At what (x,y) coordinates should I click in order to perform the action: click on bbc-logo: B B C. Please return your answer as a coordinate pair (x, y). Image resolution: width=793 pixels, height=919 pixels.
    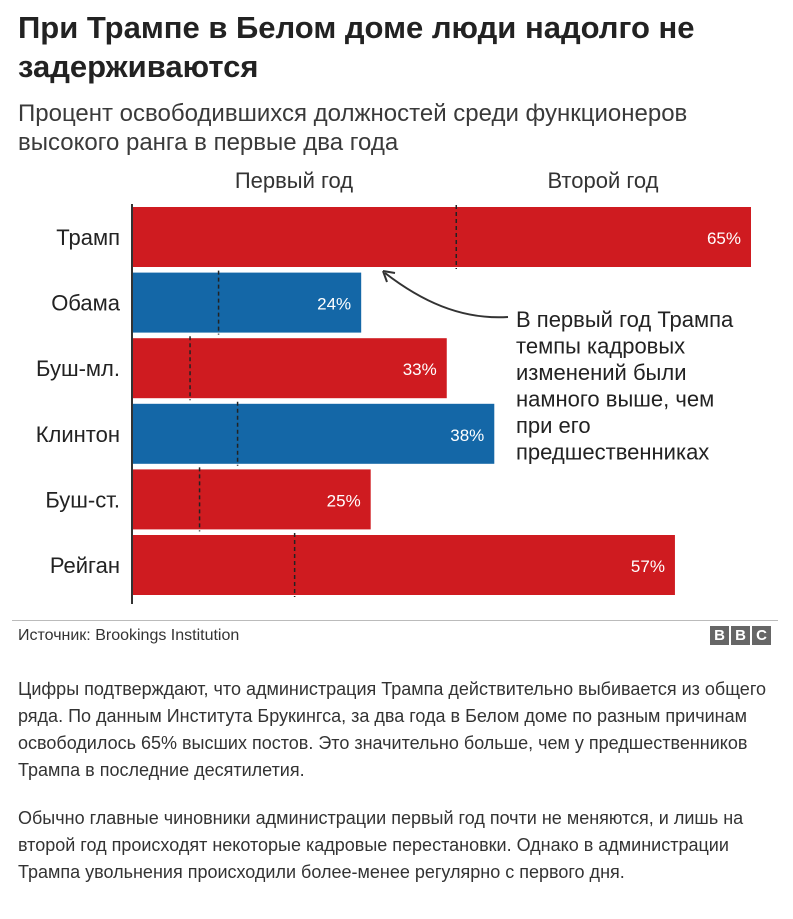
    Looking at the image, I should click on (740, 635).